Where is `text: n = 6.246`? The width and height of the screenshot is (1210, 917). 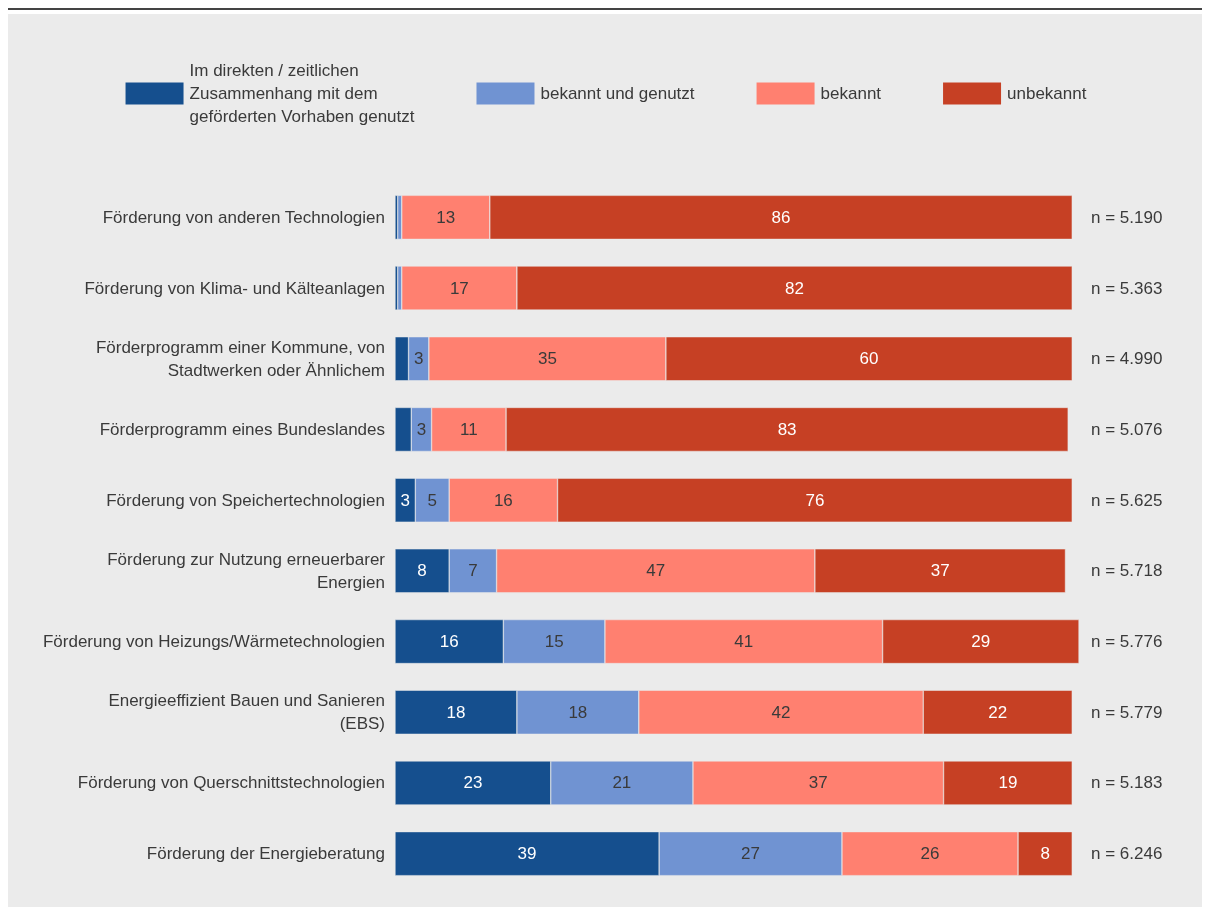 text: n = 6.246 is located at coordinates (1127, 854).